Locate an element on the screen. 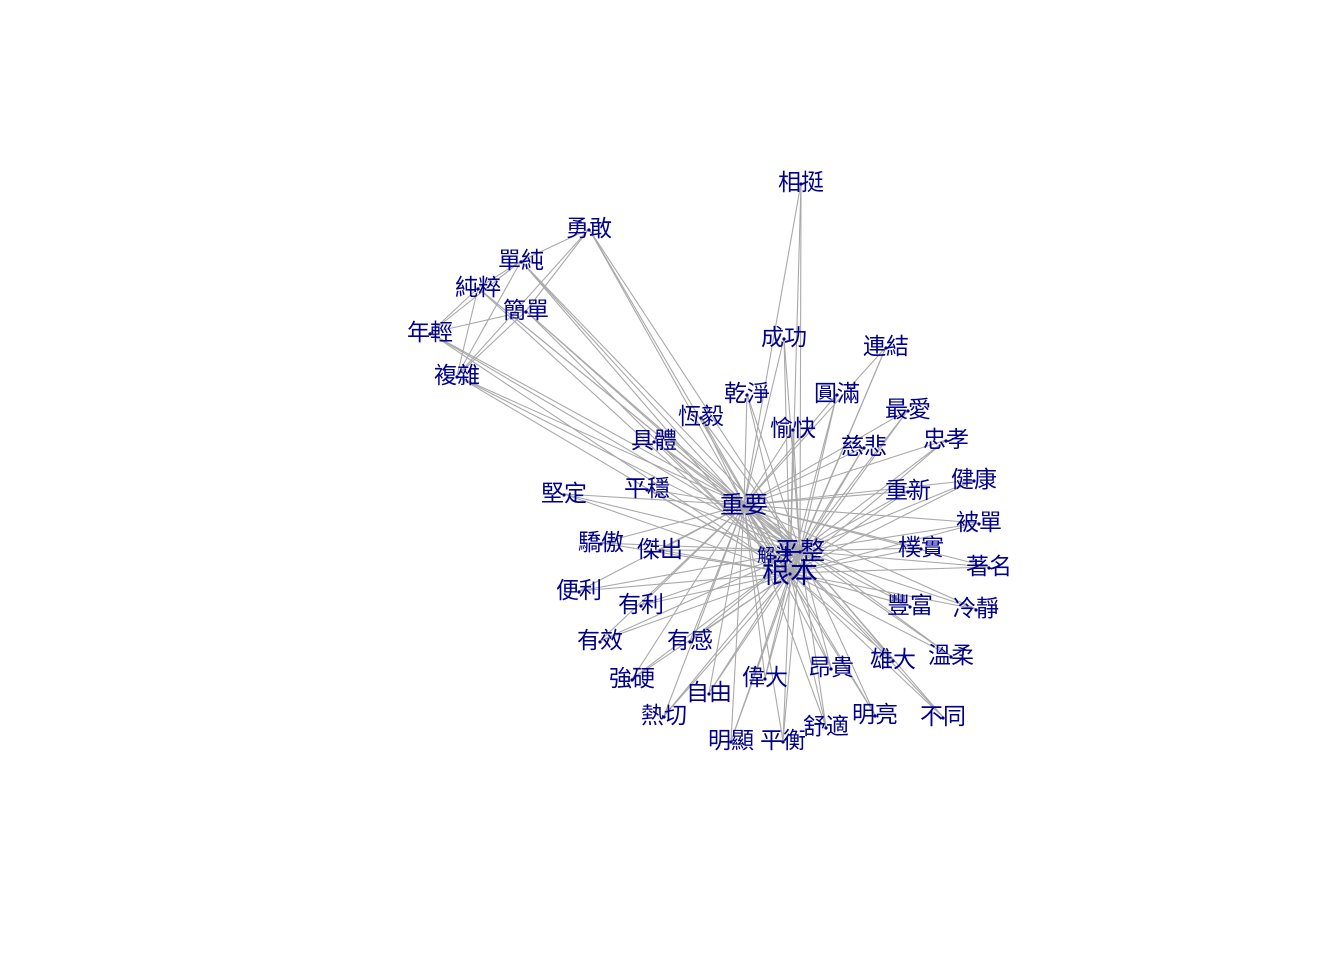 Image resolution: width=1344 pixels, height=960 pixels. edge-傑出-平整 is located at coordinates (730, 550).